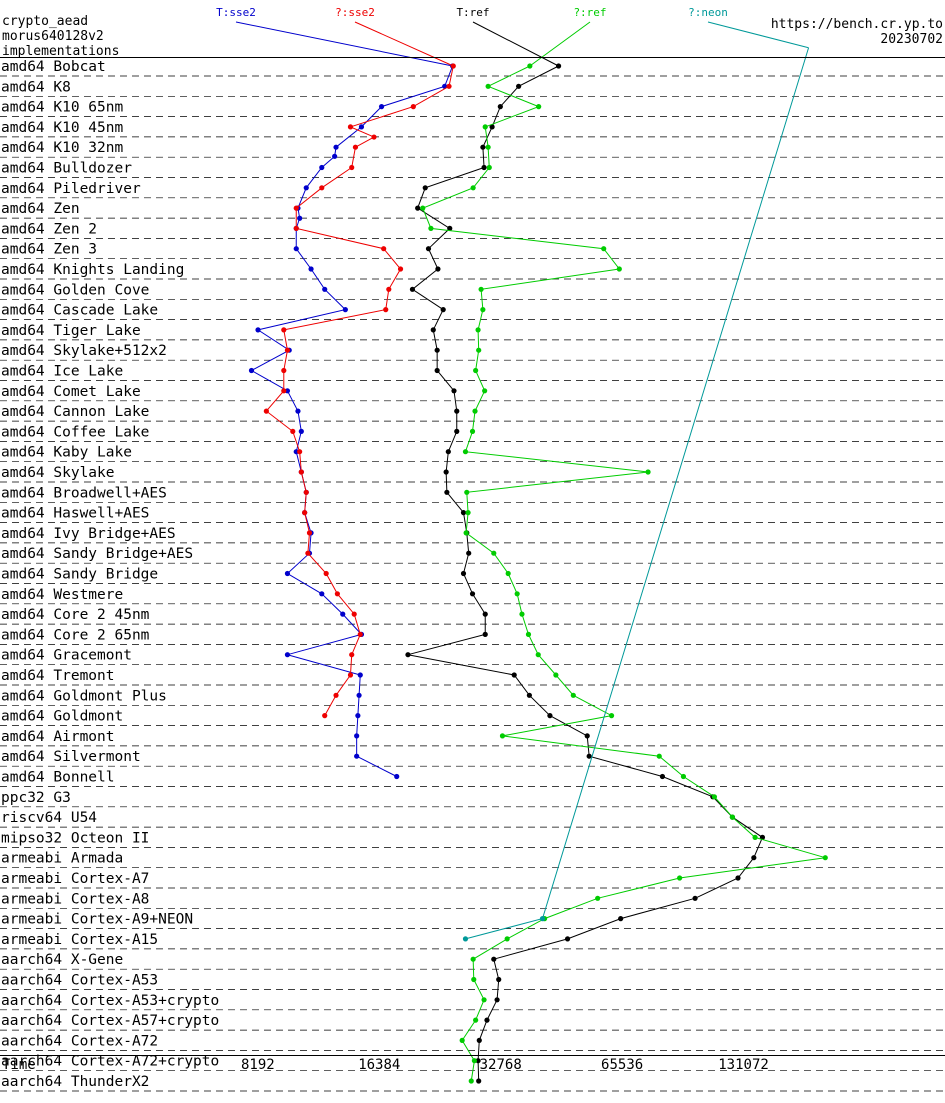 The image size is (945, 1103). What do you see at coordinates (62, 859) in the screenshot?
I see `row-label: armeabi Armada` at bounding box center [62, 859].